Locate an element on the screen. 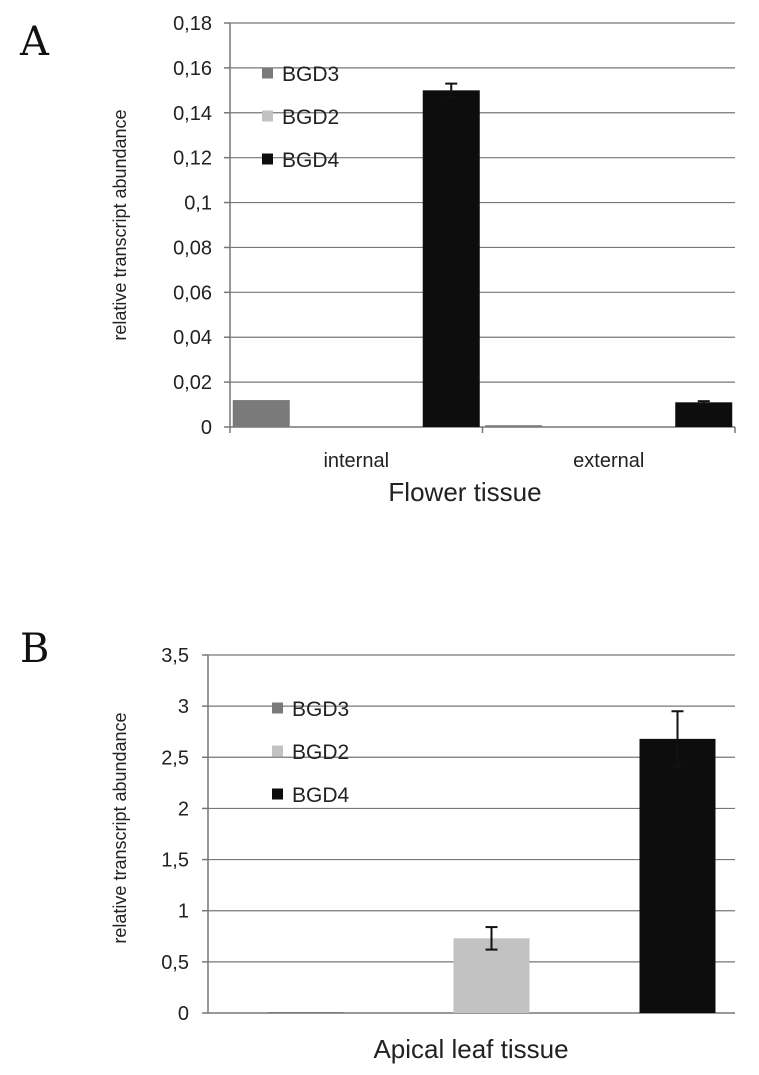 This screenshot has height=1075, width=759. y-tick-label: 0,08 is located at coordinates (192, 248).